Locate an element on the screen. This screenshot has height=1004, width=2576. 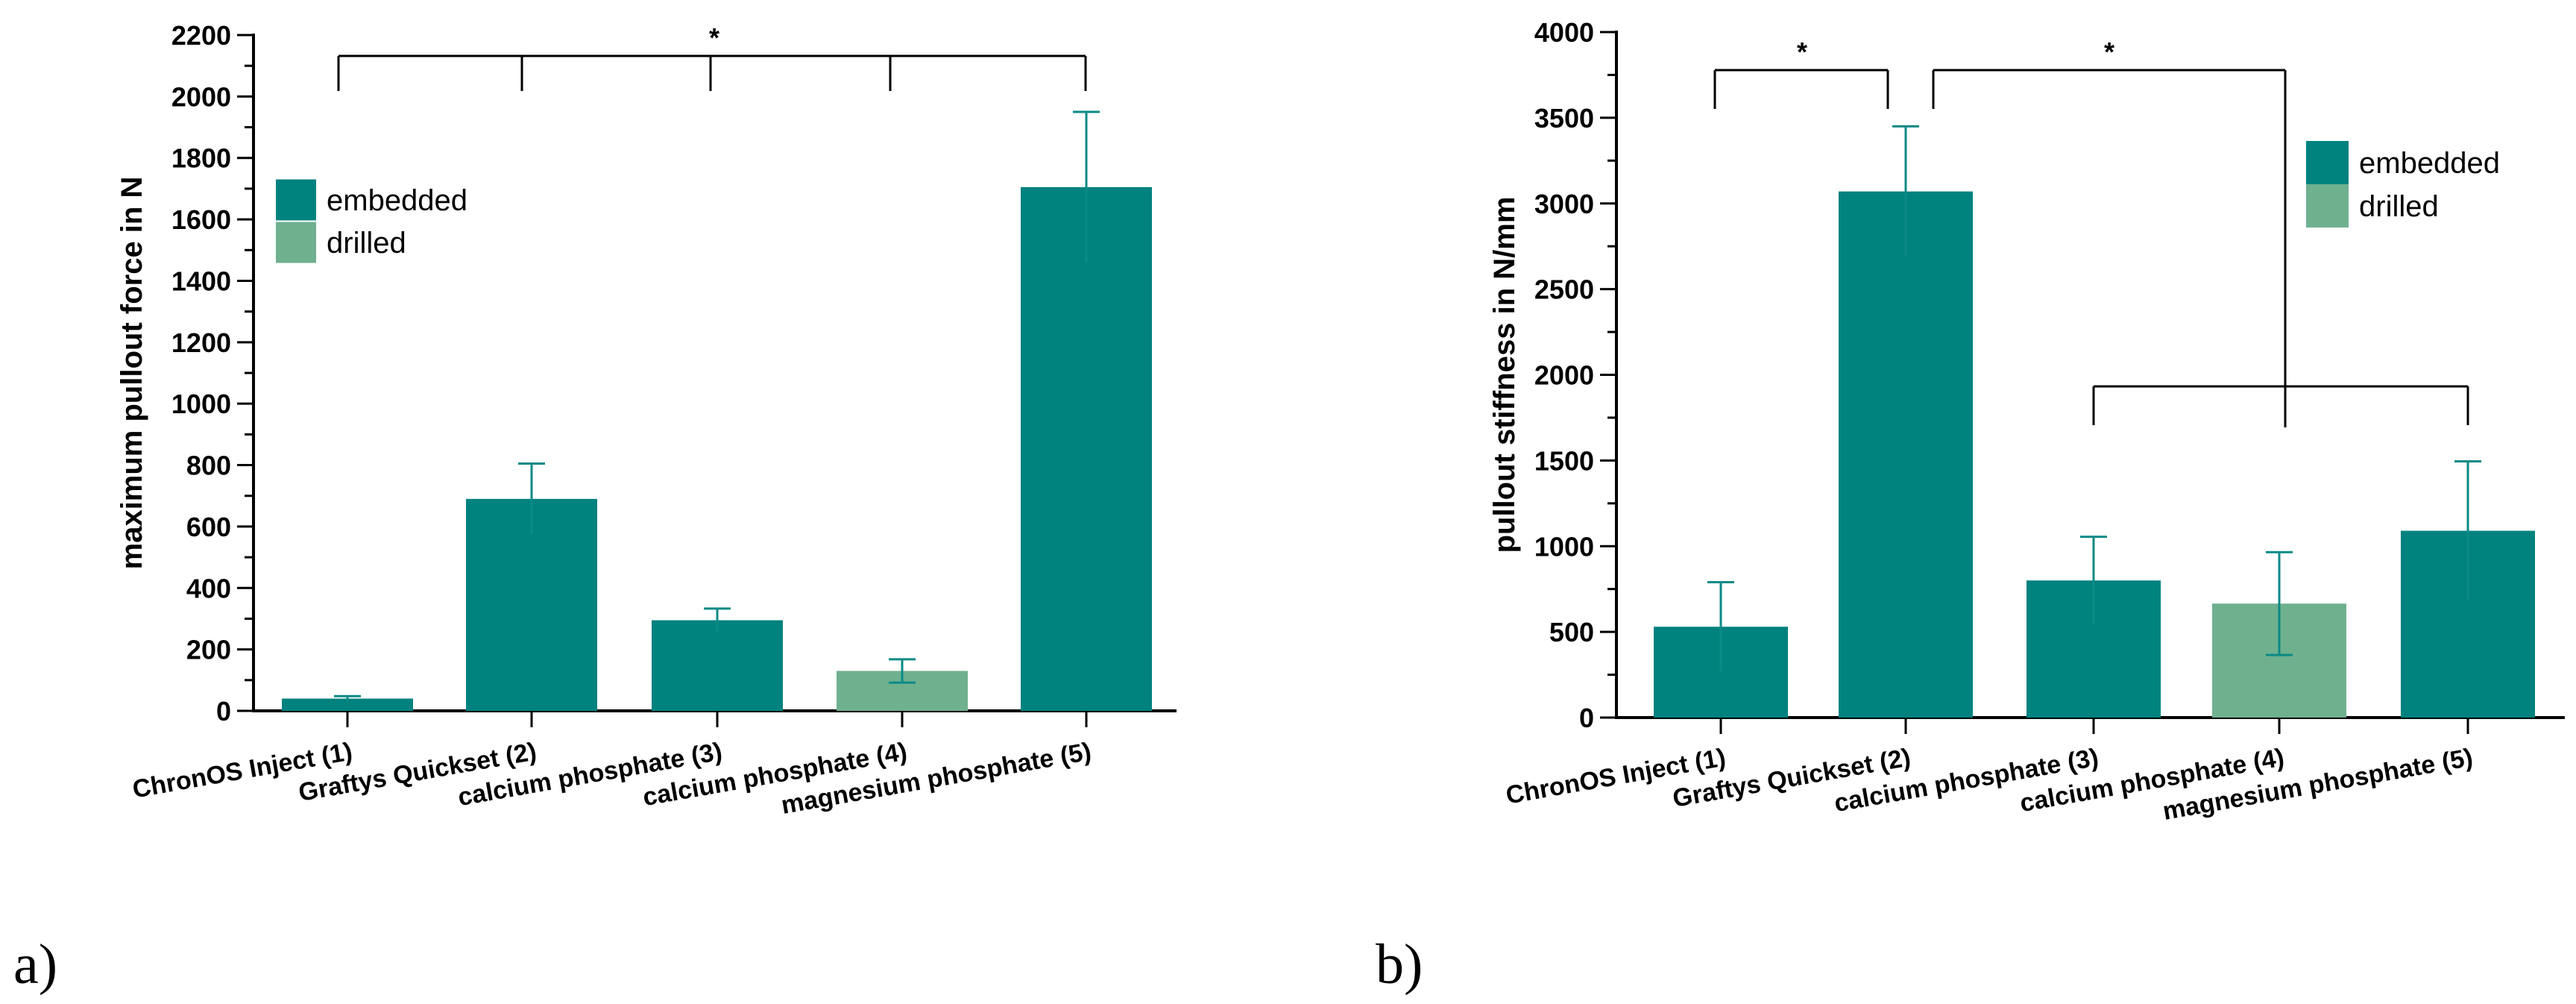
y-tick-label: 4000 is located at coordinates (1564, 32).